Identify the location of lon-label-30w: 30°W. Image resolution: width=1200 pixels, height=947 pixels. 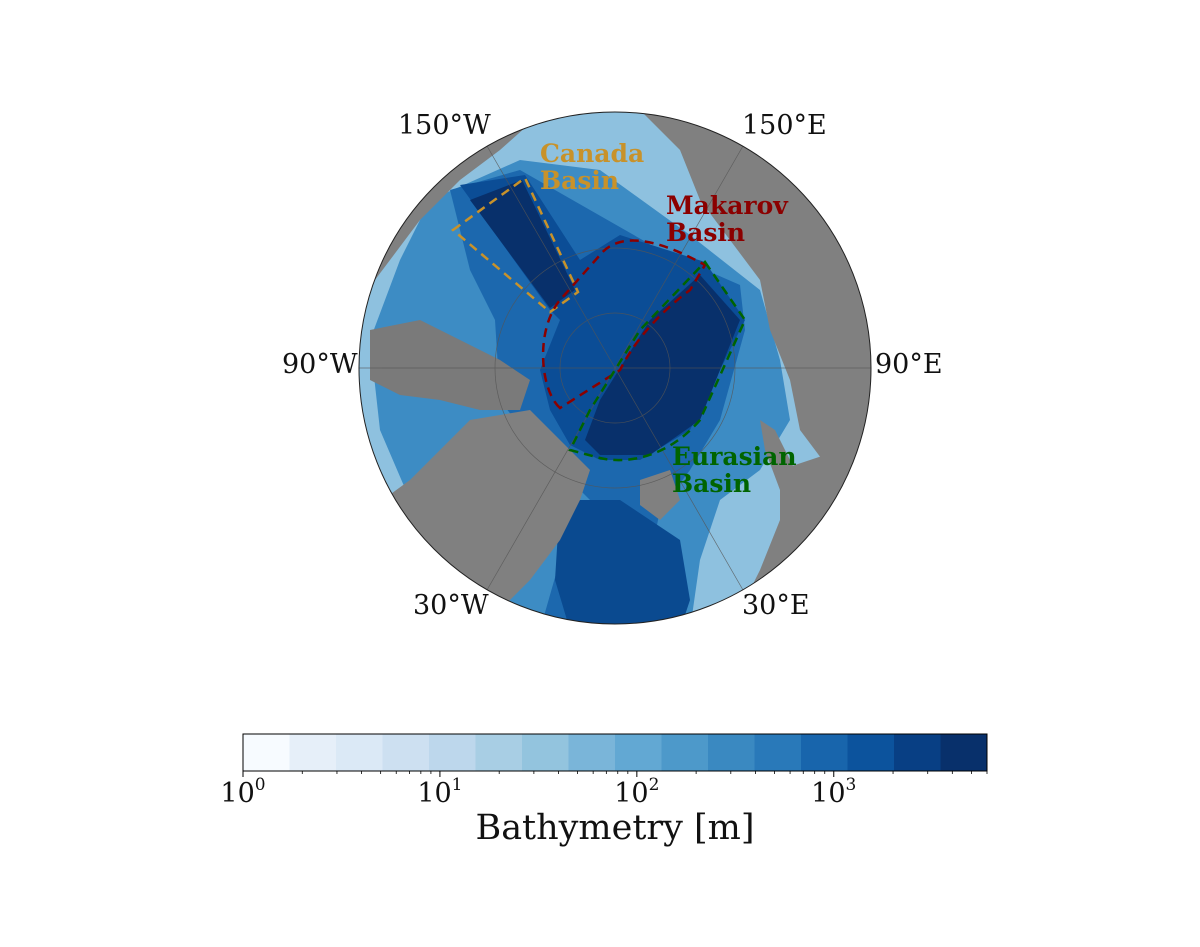
(451, 605).